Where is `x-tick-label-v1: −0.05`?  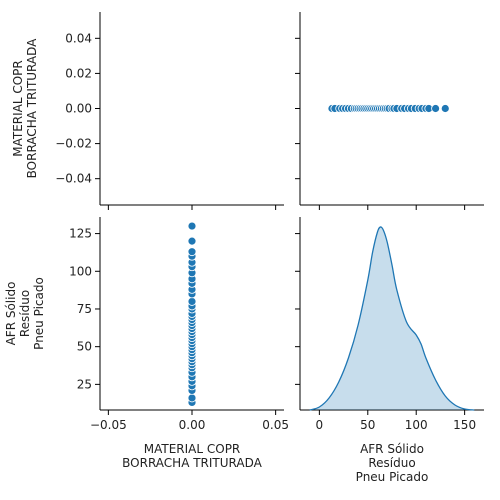
x-tick-label-v1: −0.05 is located at coordinates (108, 425).